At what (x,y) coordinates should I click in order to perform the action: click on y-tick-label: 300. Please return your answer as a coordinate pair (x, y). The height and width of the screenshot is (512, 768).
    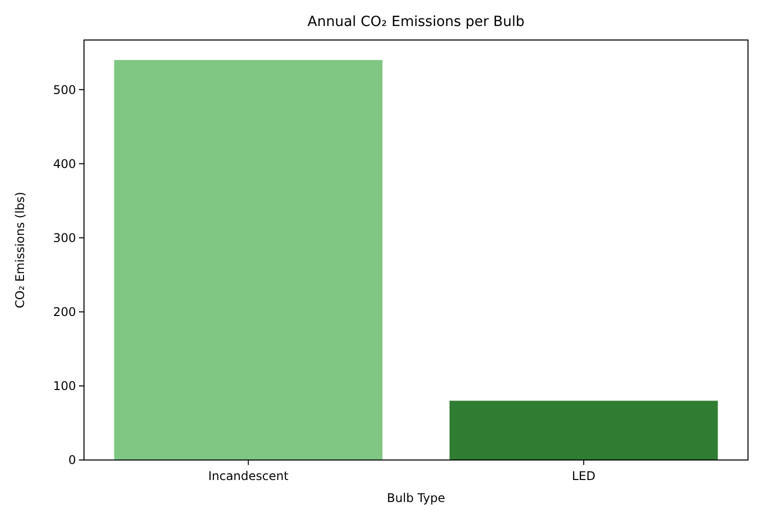
    Looking at the image, I should click on (64, 237).